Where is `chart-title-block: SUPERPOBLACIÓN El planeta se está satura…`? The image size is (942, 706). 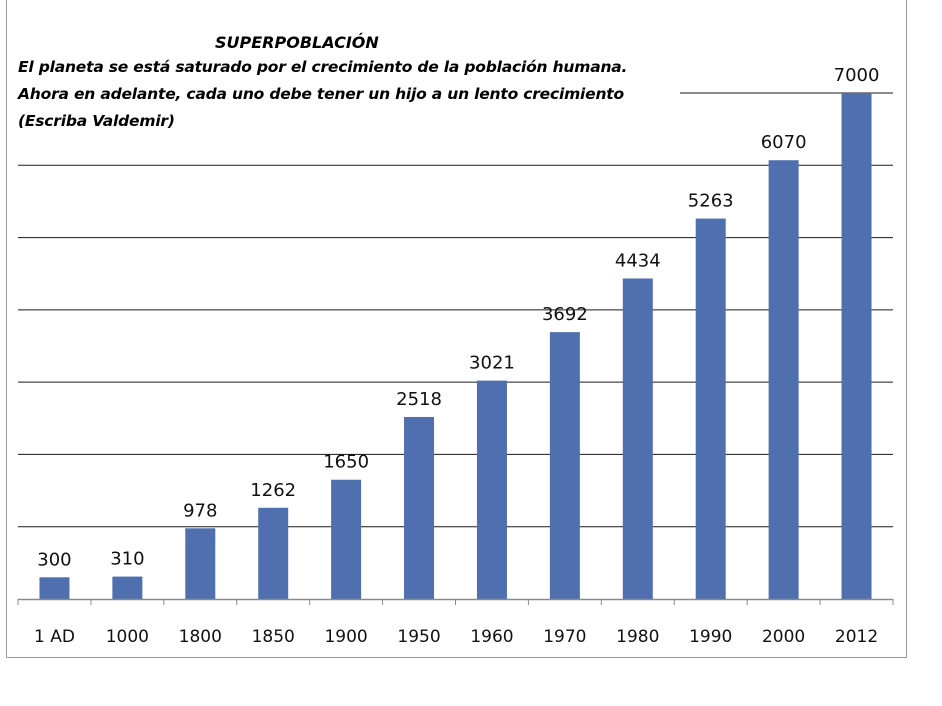 chart-title-block: SUPERPOBLACIÓN El planeta se está satura… is located at coordinates (338, 83).